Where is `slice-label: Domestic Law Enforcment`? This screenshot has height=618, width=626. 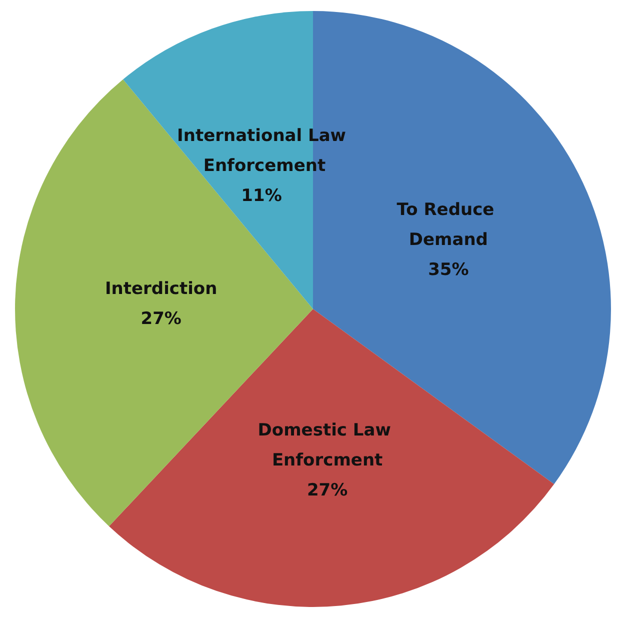 slice-label: Domestic Law Enforcment is located at coordinates (327, 445).